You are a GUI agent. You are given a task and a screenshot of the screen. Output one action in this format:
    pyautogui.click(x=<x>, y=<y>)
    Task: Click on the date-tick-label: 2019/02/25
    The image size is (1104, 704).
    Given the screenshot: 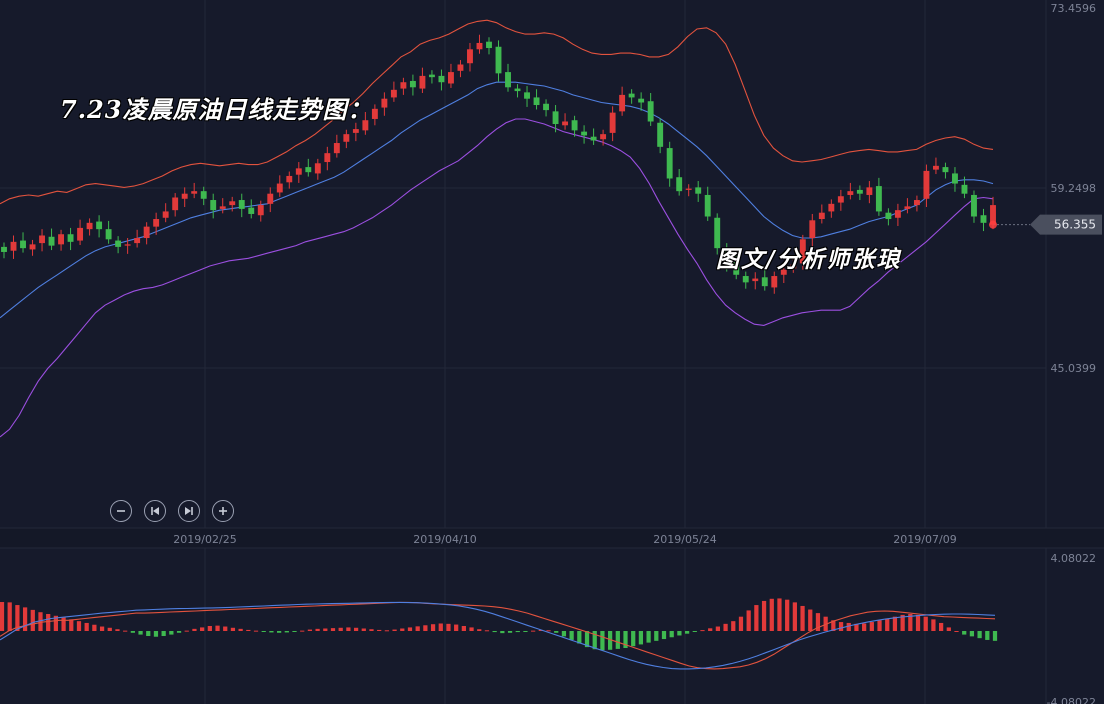 What is the action you would take?
    pyautogui.click(x=204, y=539)
    